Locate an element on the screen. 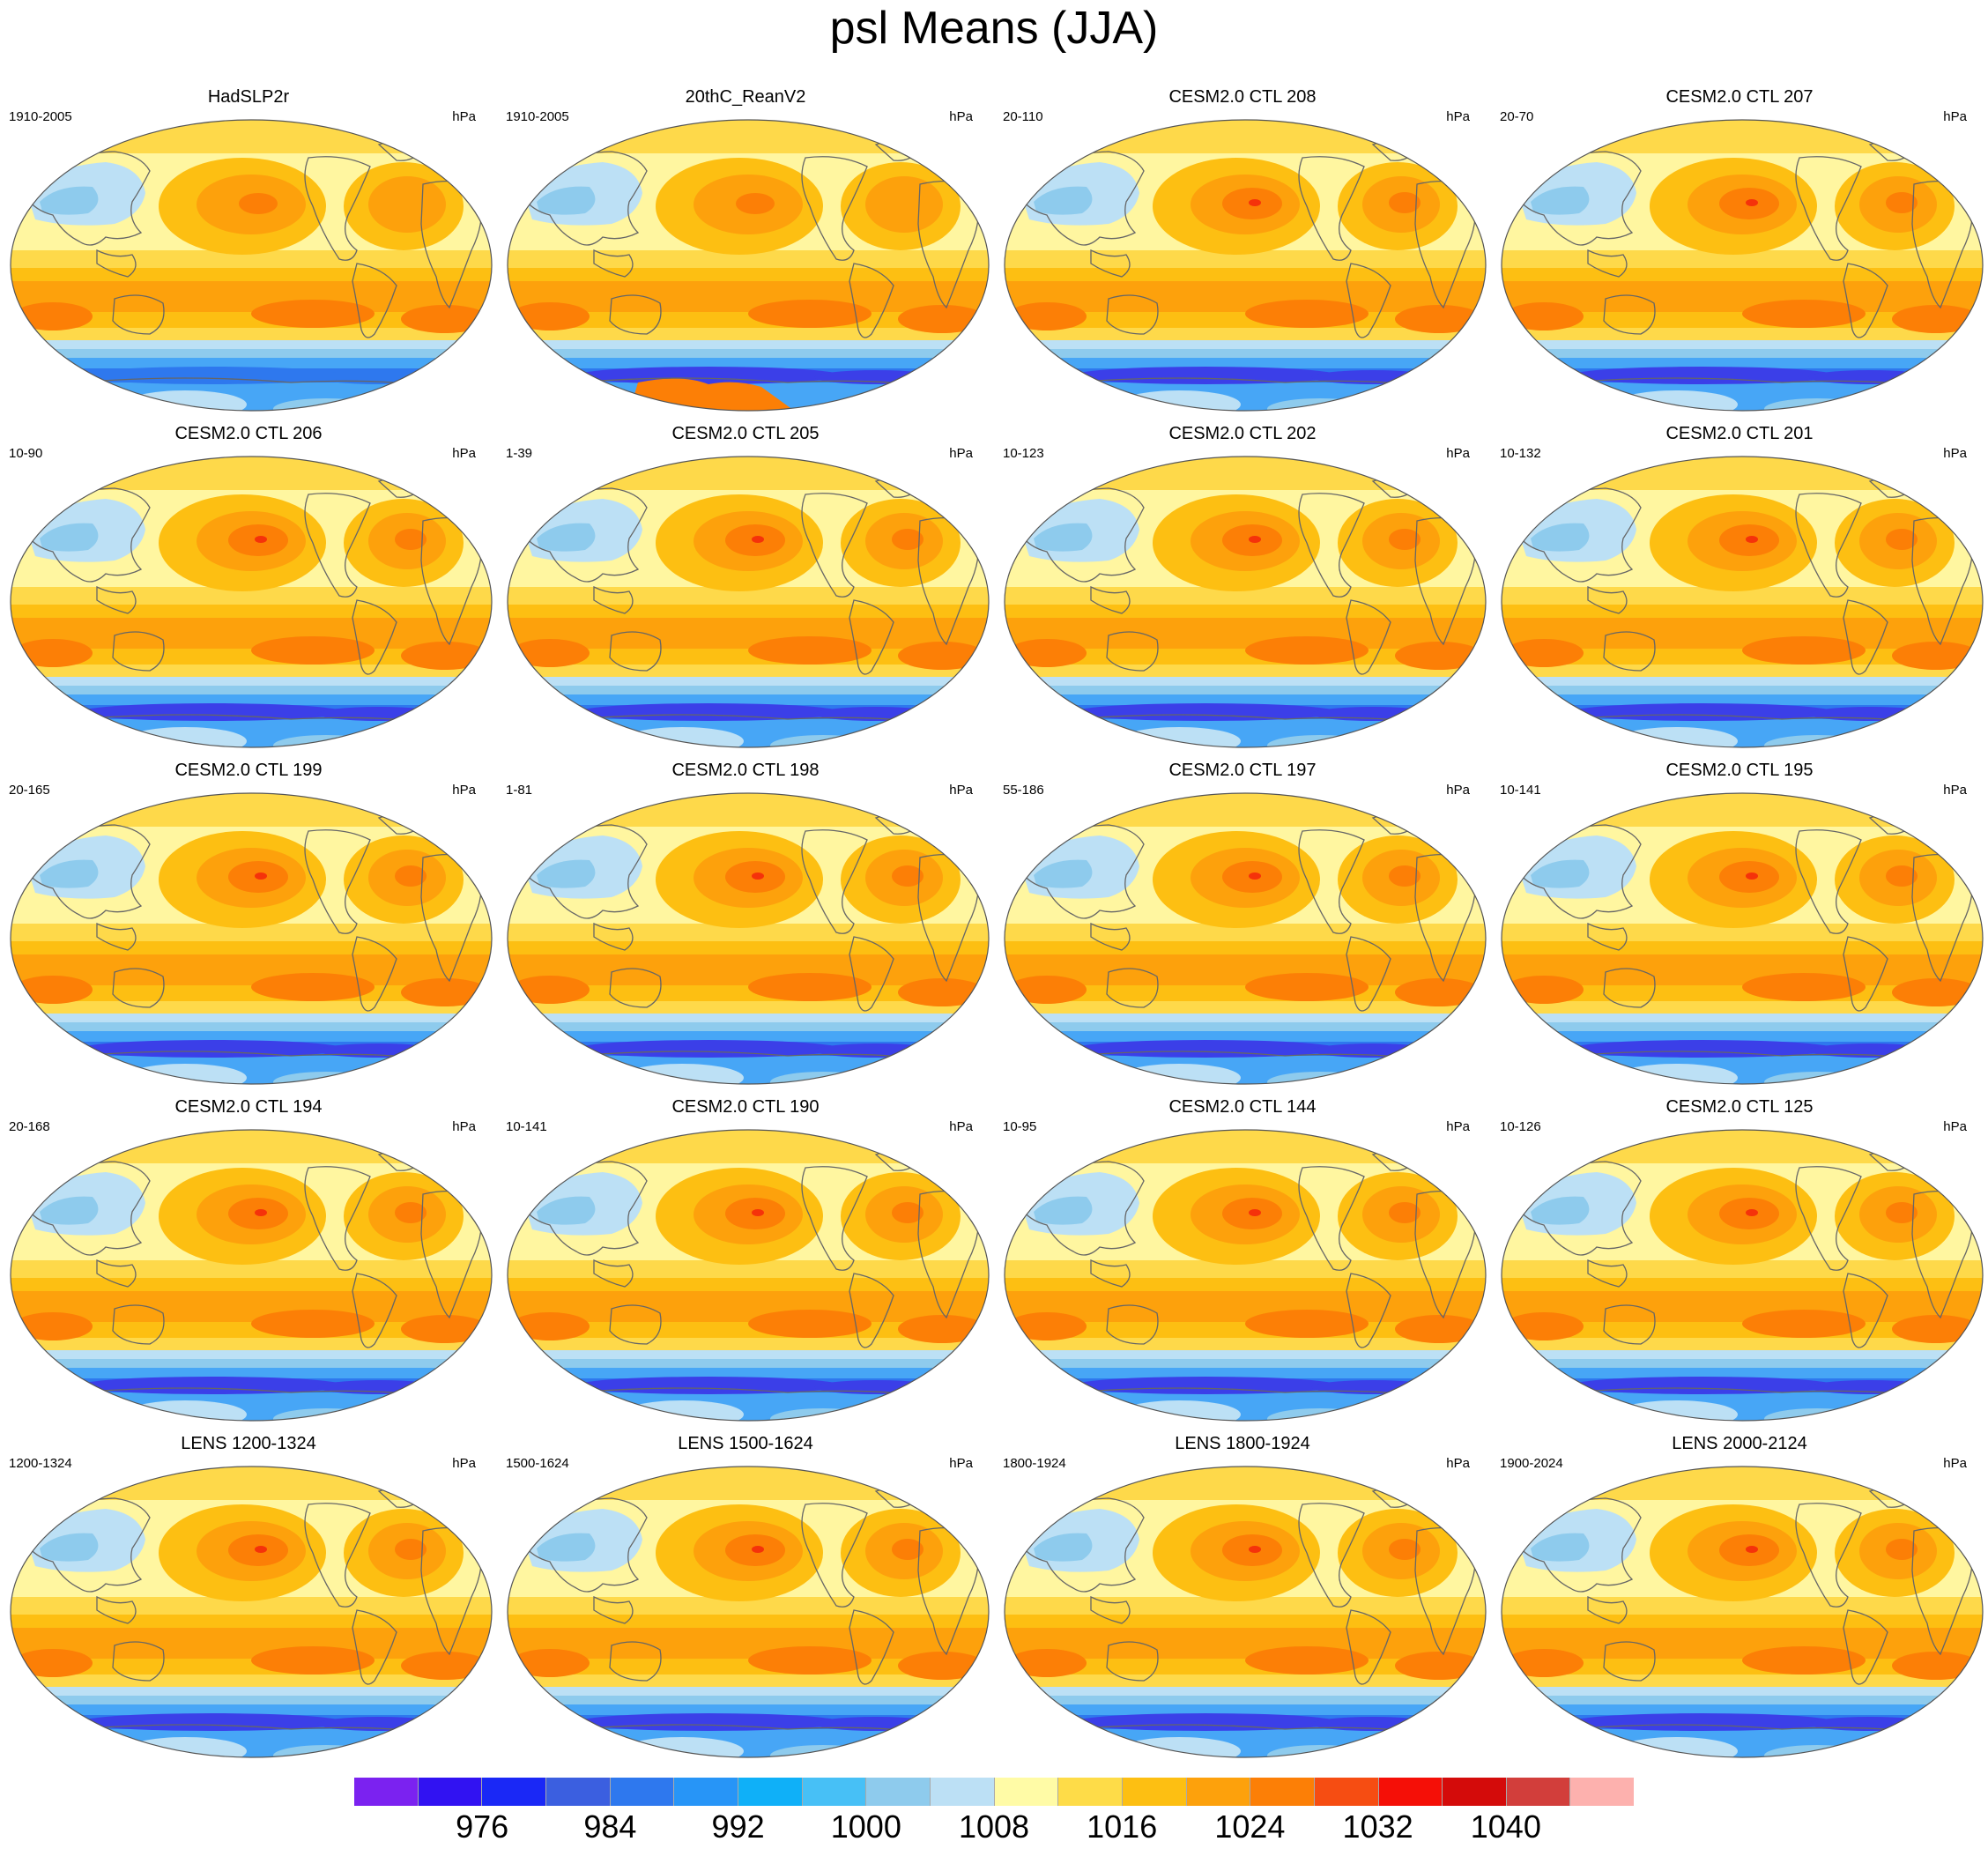 This screenshot has width=1988, height=1849. panel-title: CESM2.0 CTL 199 is located at coordinates (248, 771).